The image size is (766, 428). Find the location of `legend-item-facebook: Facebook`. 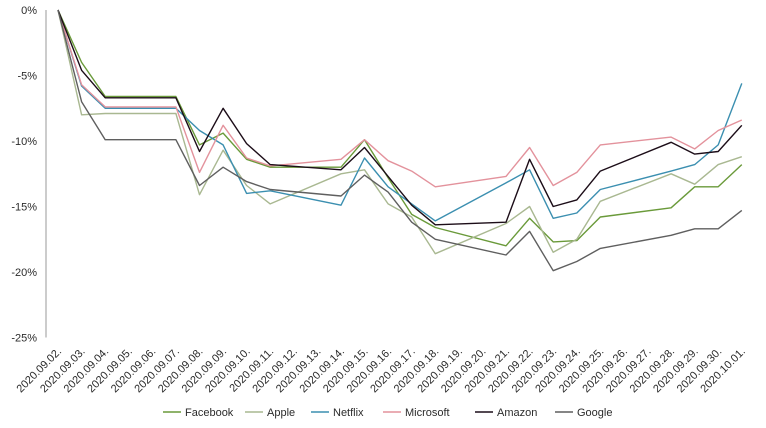

legend-item-facebook: Facebook is located at coordinates (198, 413).